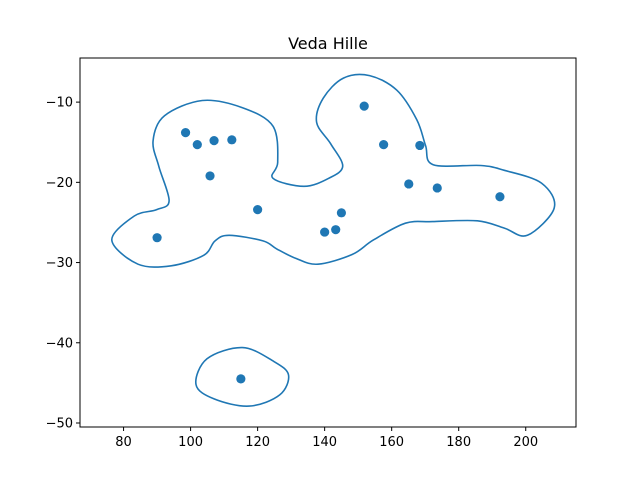  I want to click on y-tick-label: −20, so click(59, 183).